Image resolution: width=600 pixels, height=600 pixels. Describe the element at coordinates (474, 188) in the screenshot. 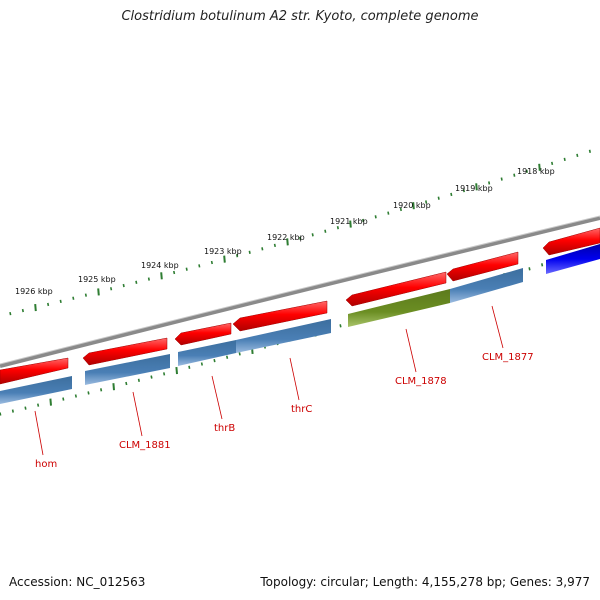

I see `kbp-label: 1919 kbp` at that location.